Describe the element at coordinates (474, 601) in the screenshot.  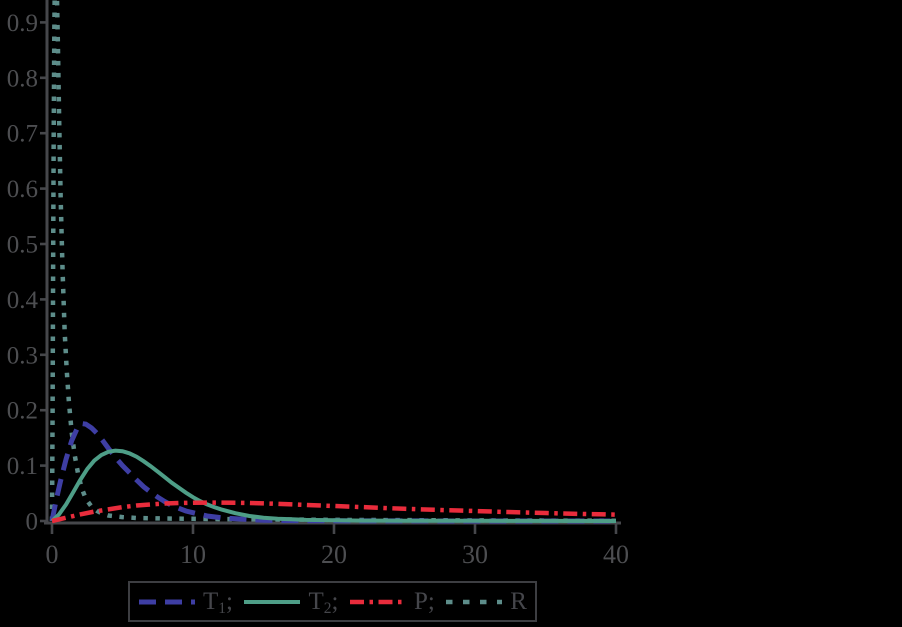
I see `legend-line-sample-r` at that location.